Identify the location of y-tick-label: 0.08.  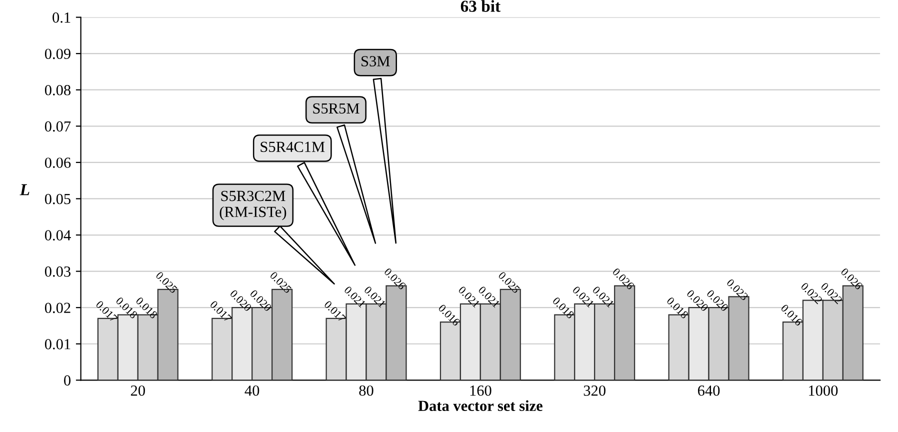
(57, 90).